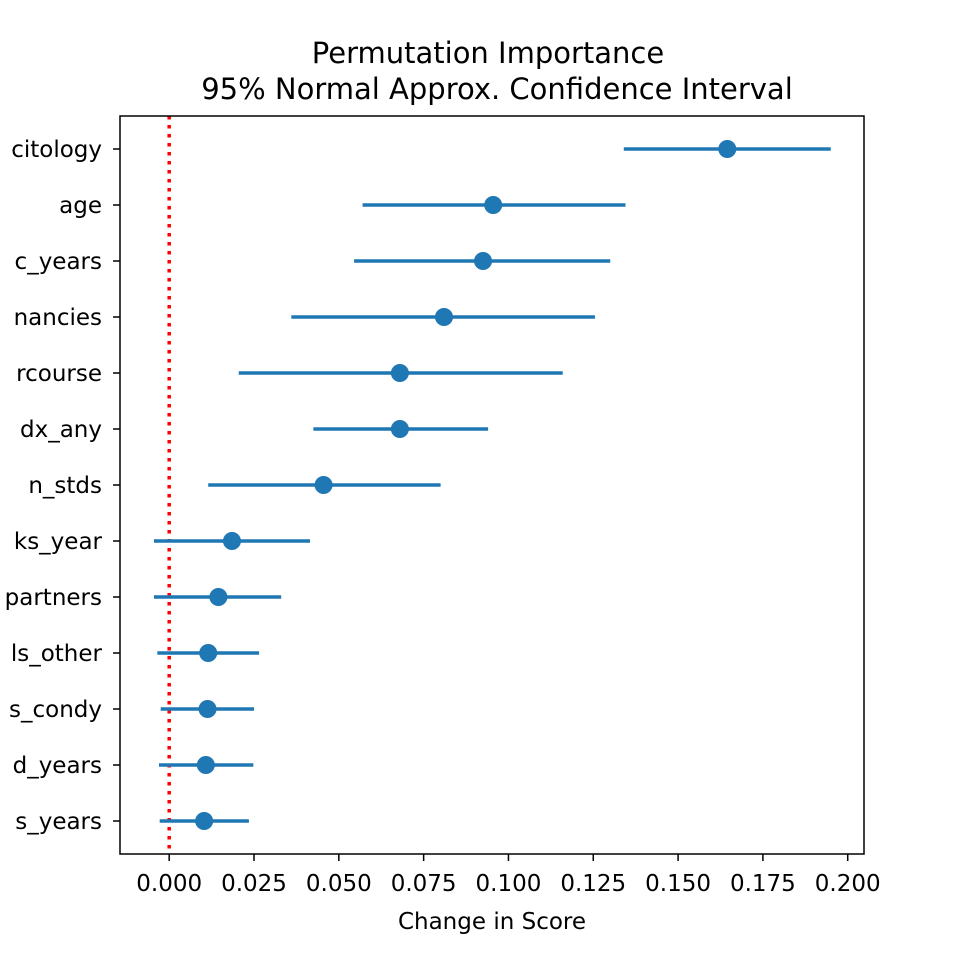  I want to click on x-tick-label: 0.200, so click(848, 884).